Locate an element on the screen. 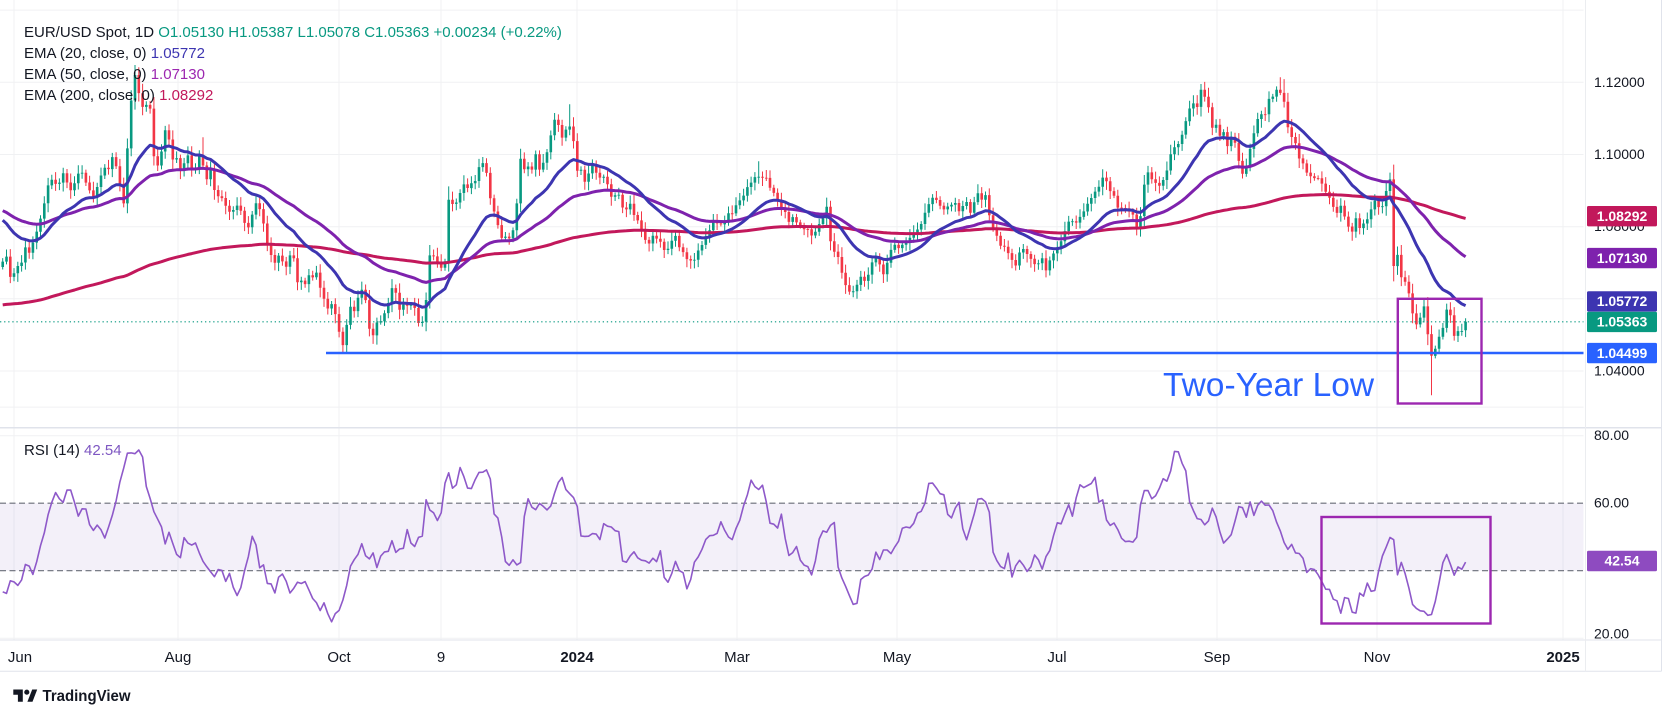  svg-text: 1.08292 is located at coordinates (1622, 216).